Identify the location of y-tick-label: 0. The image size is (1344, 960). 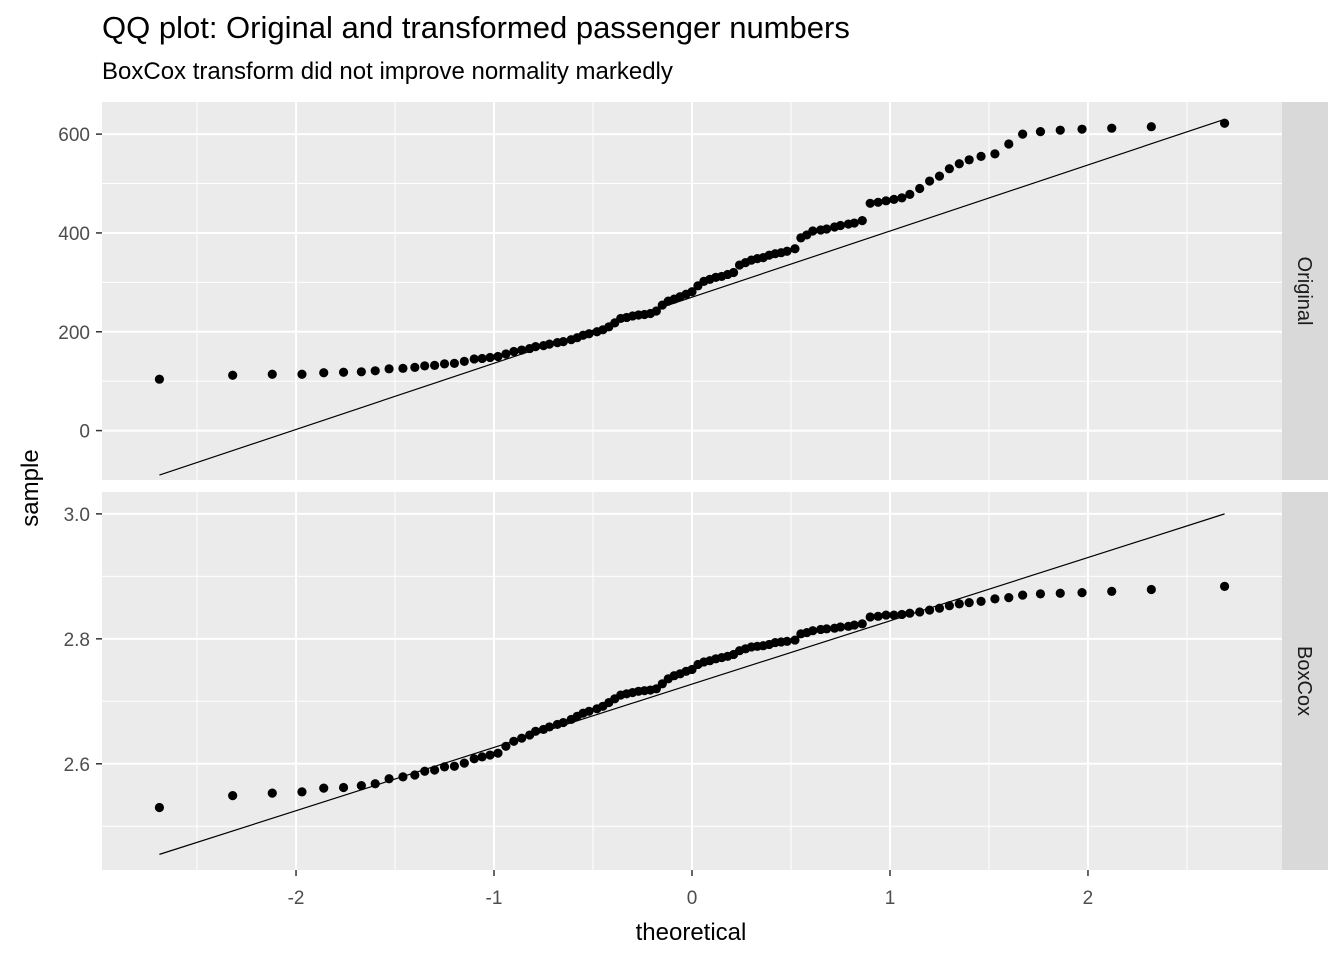
(84, 432).